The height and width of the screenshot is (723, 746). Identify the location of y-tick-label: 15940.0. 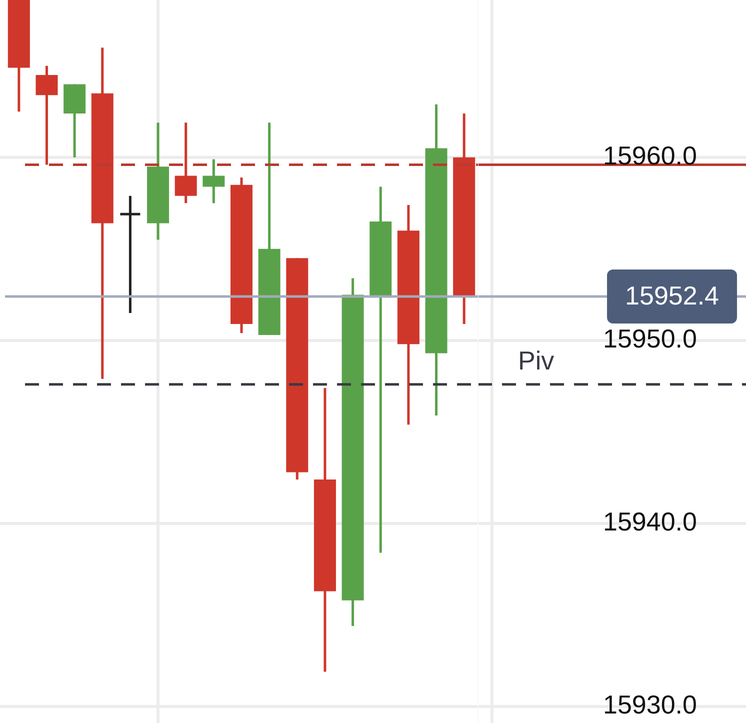
(650, 521).